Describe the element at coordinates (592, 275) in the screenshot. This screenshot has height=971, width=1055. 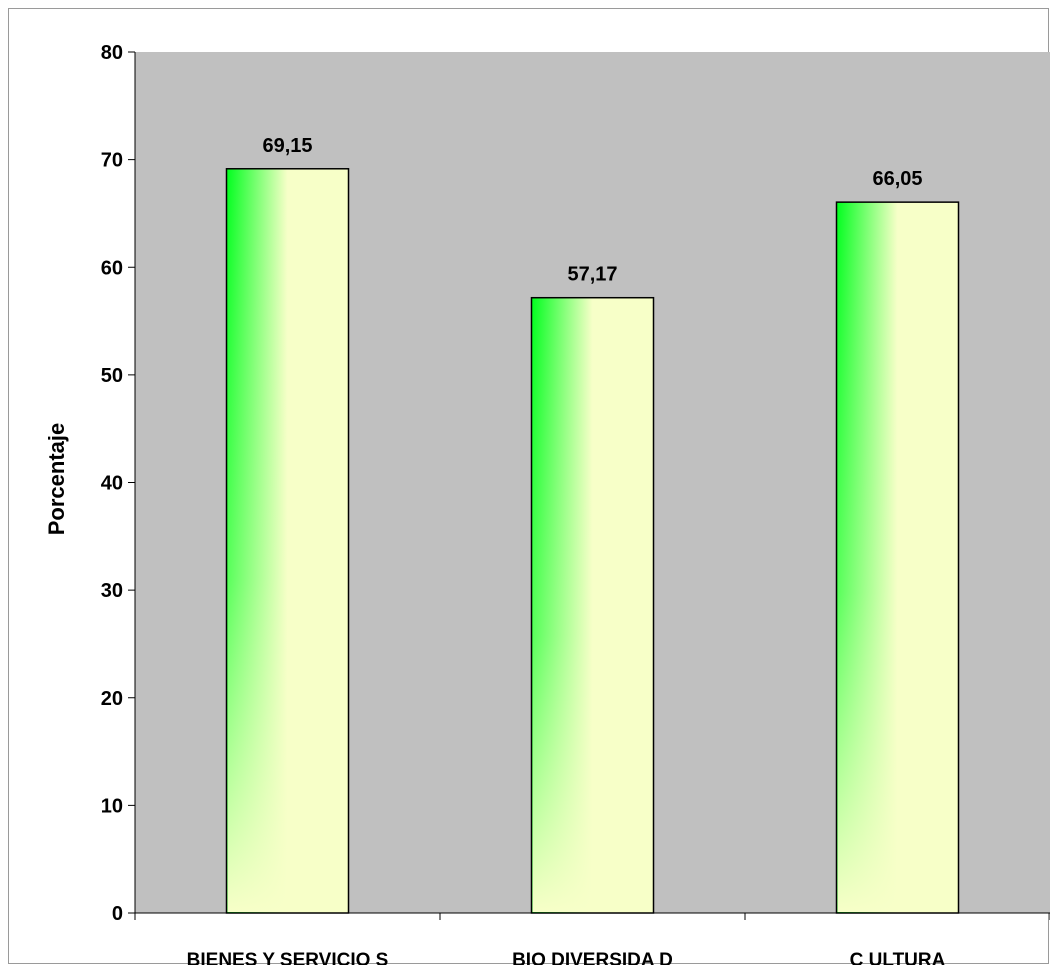
I see `bar-value-label: 57,17` at that location.